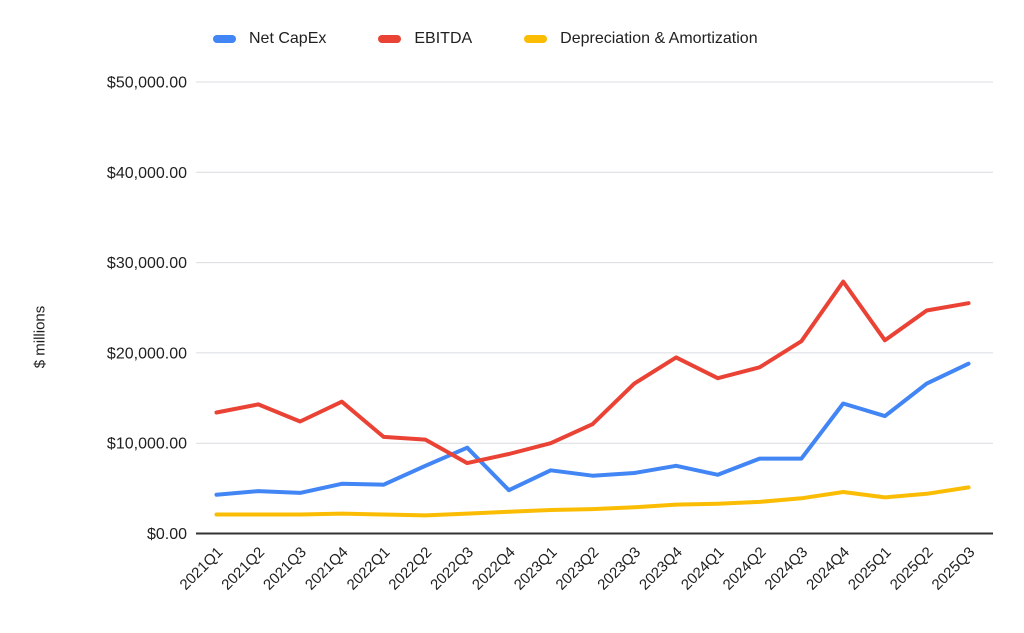 This screenshot has height=633, width=1024. I want to click on x-tick-label: 2024Q4, so click(828, 569).